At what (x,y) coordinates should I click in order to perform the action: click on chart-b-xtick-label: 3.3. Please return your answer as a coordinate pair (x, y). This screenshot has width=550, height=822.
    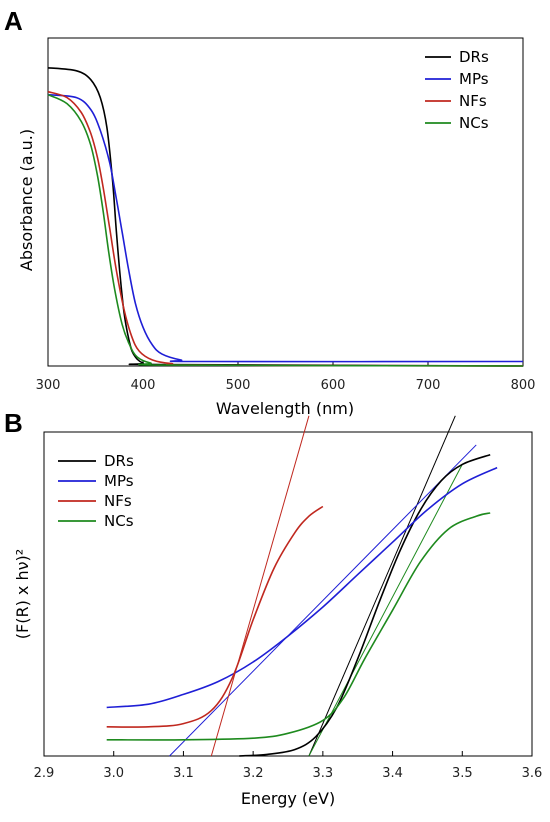
    Looking at the image, I should click on (323, 773).